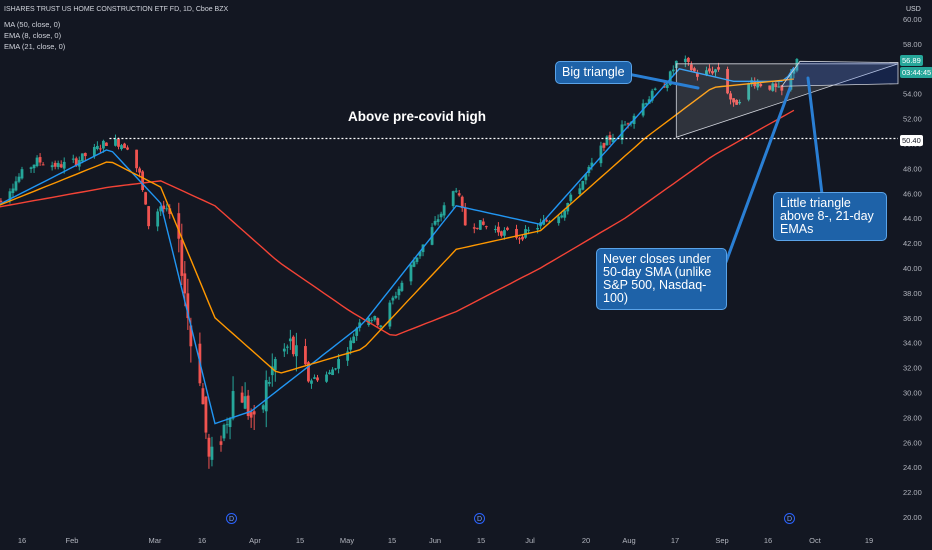 The width and height of the screenshot is (932, 550). Describe the element at coordinates (479, 518) in the screenshot. I see `dividend-marker-2: D` at that location.